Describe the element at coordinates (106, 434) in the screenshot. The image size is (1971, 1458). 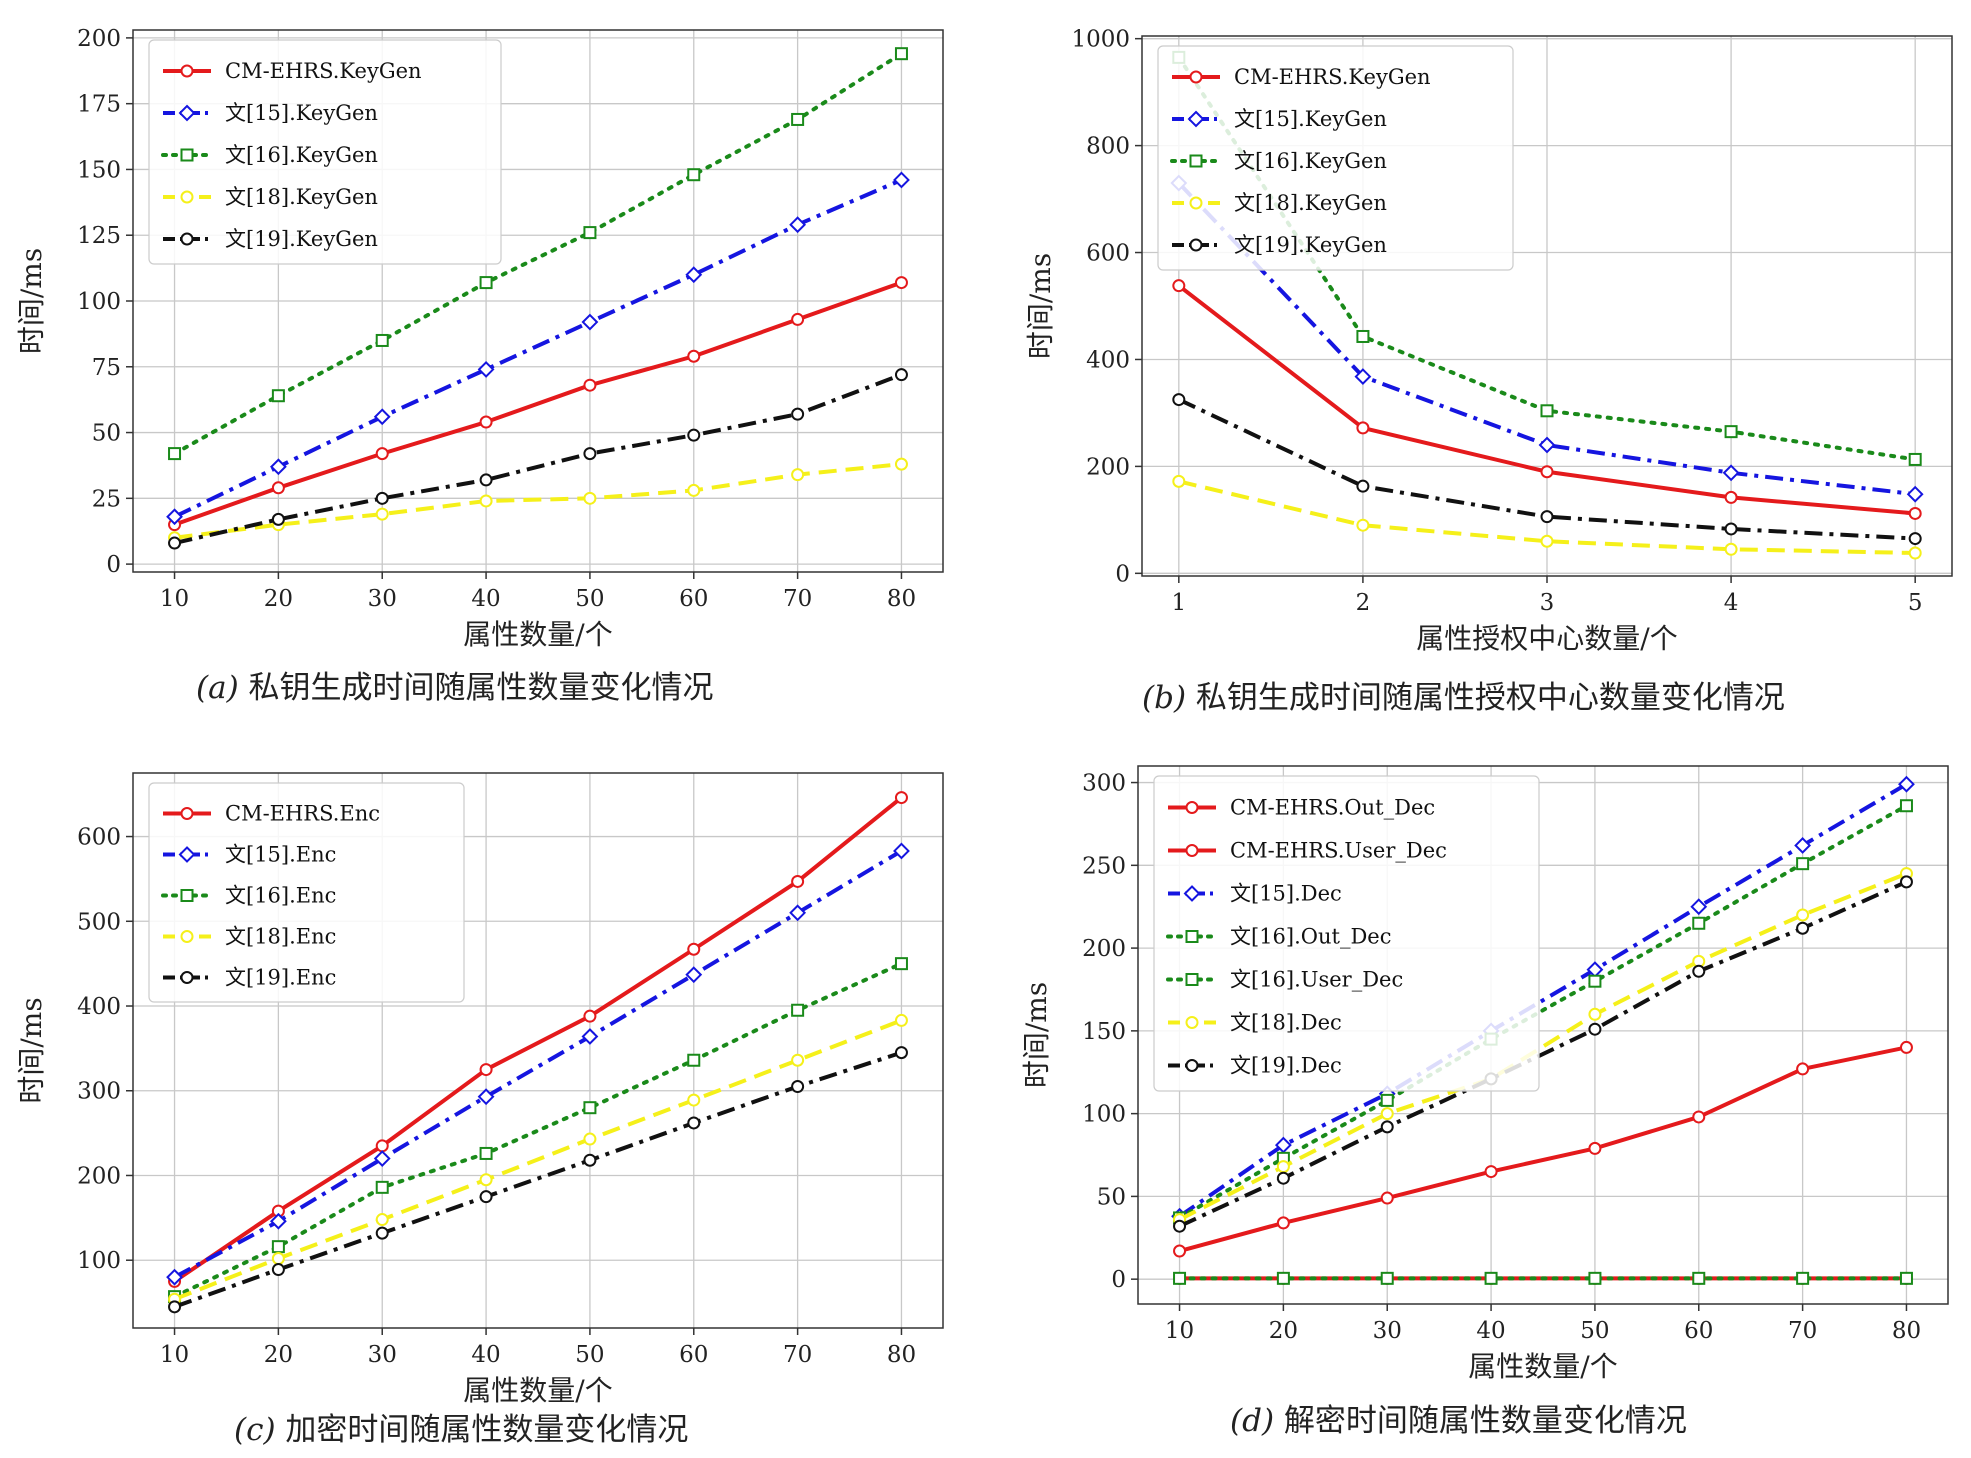
I see `chart-a-y-tick-label: 50` at that location.